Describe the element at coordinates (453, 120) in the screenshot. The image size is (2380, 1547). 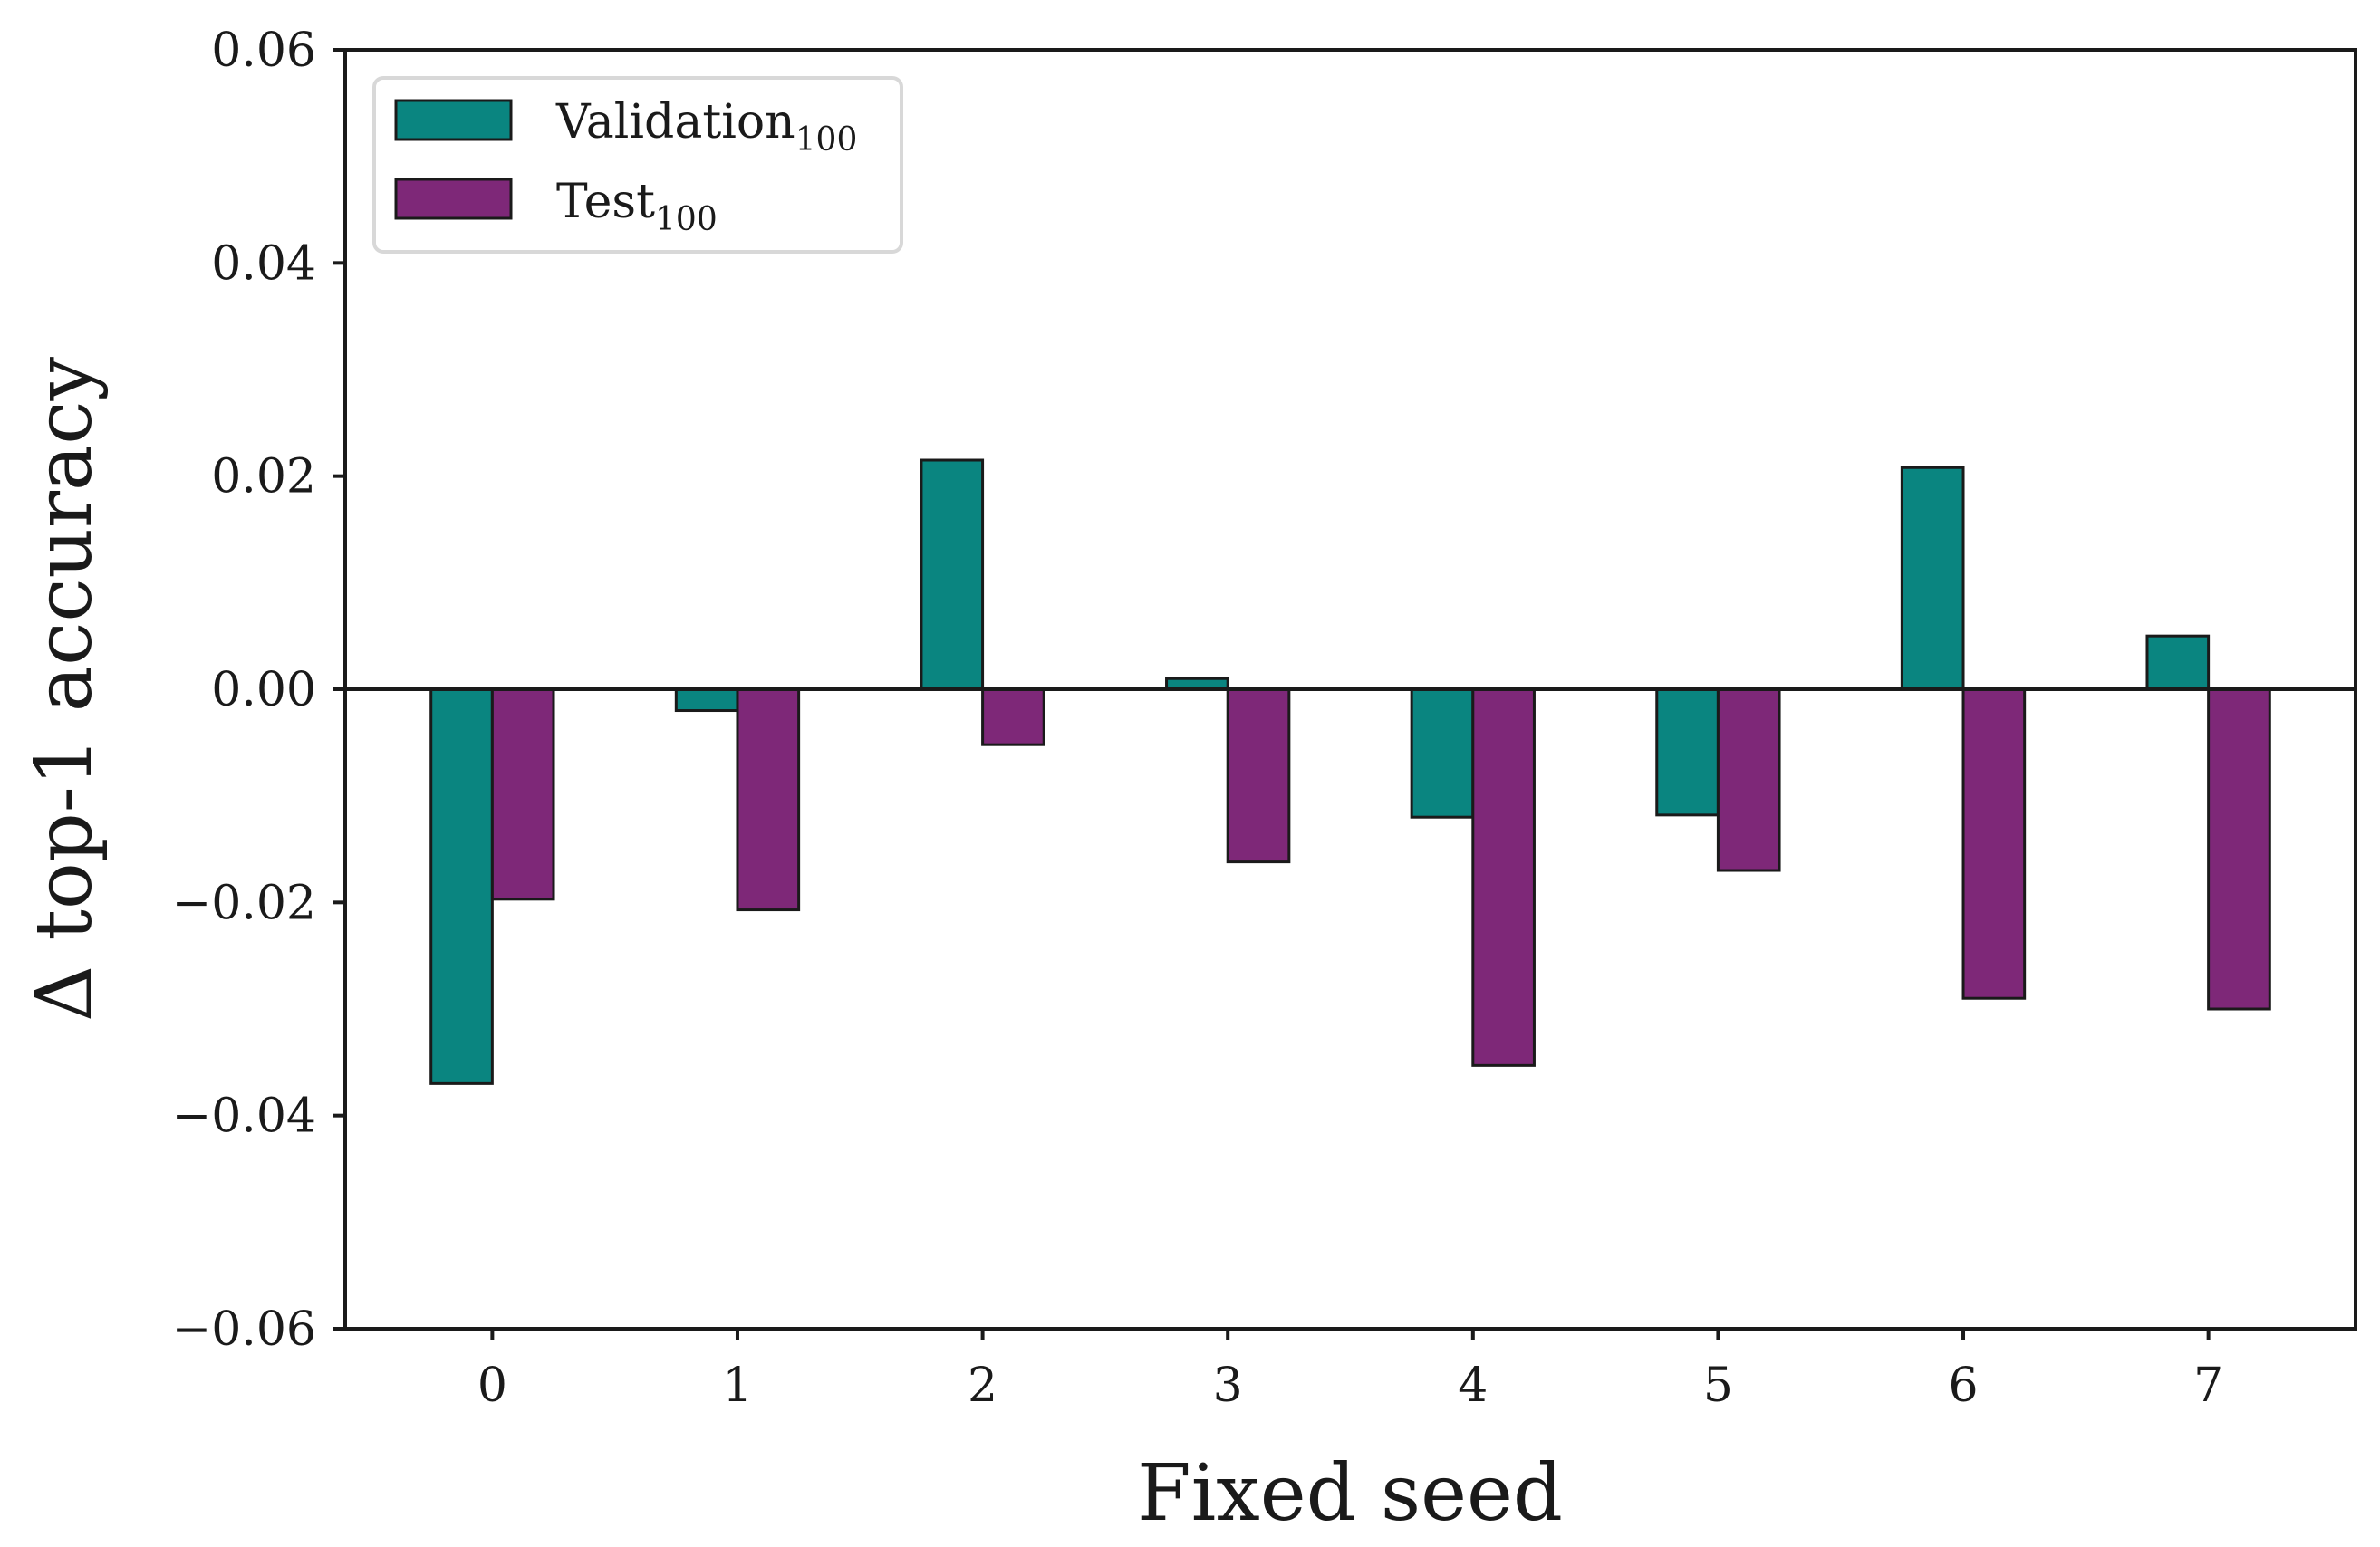
I see `legend-swatch-validation` at that location.